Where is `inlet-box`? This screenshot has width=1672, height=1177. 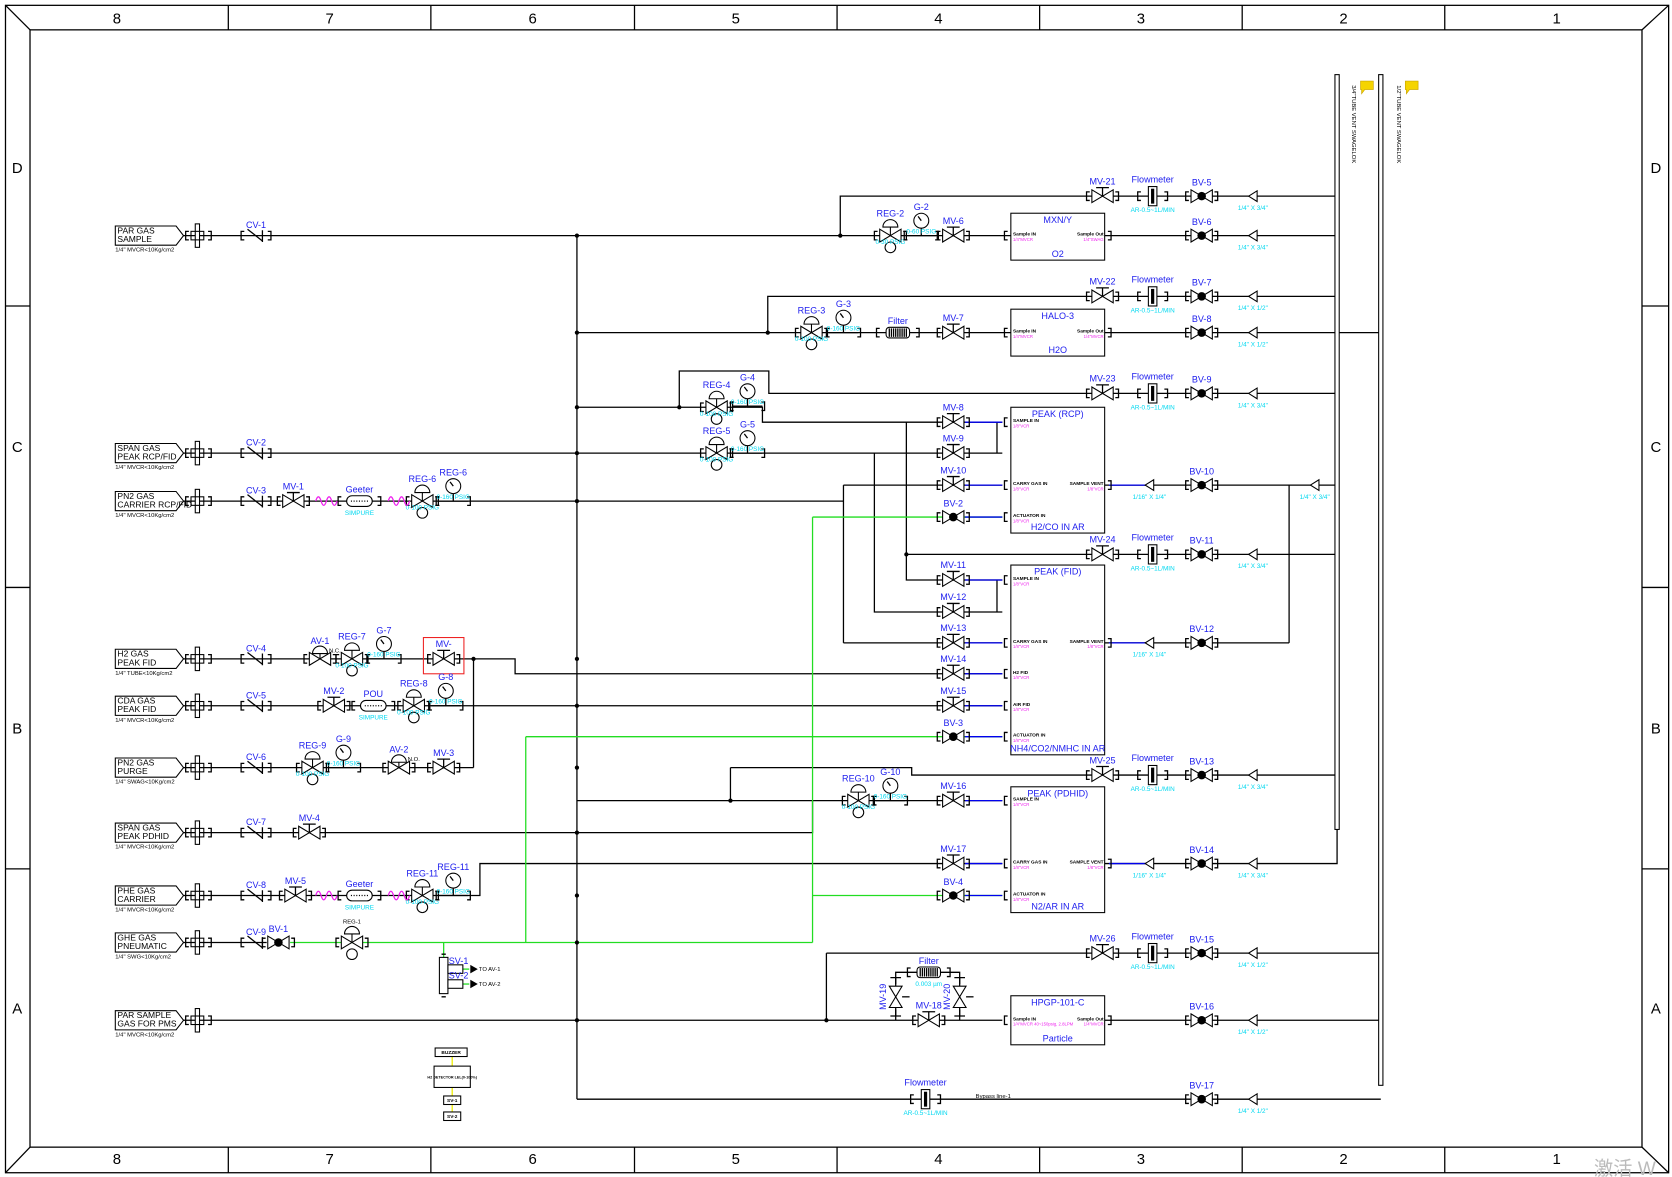
inlet-box is located at coordinates (149, 501).